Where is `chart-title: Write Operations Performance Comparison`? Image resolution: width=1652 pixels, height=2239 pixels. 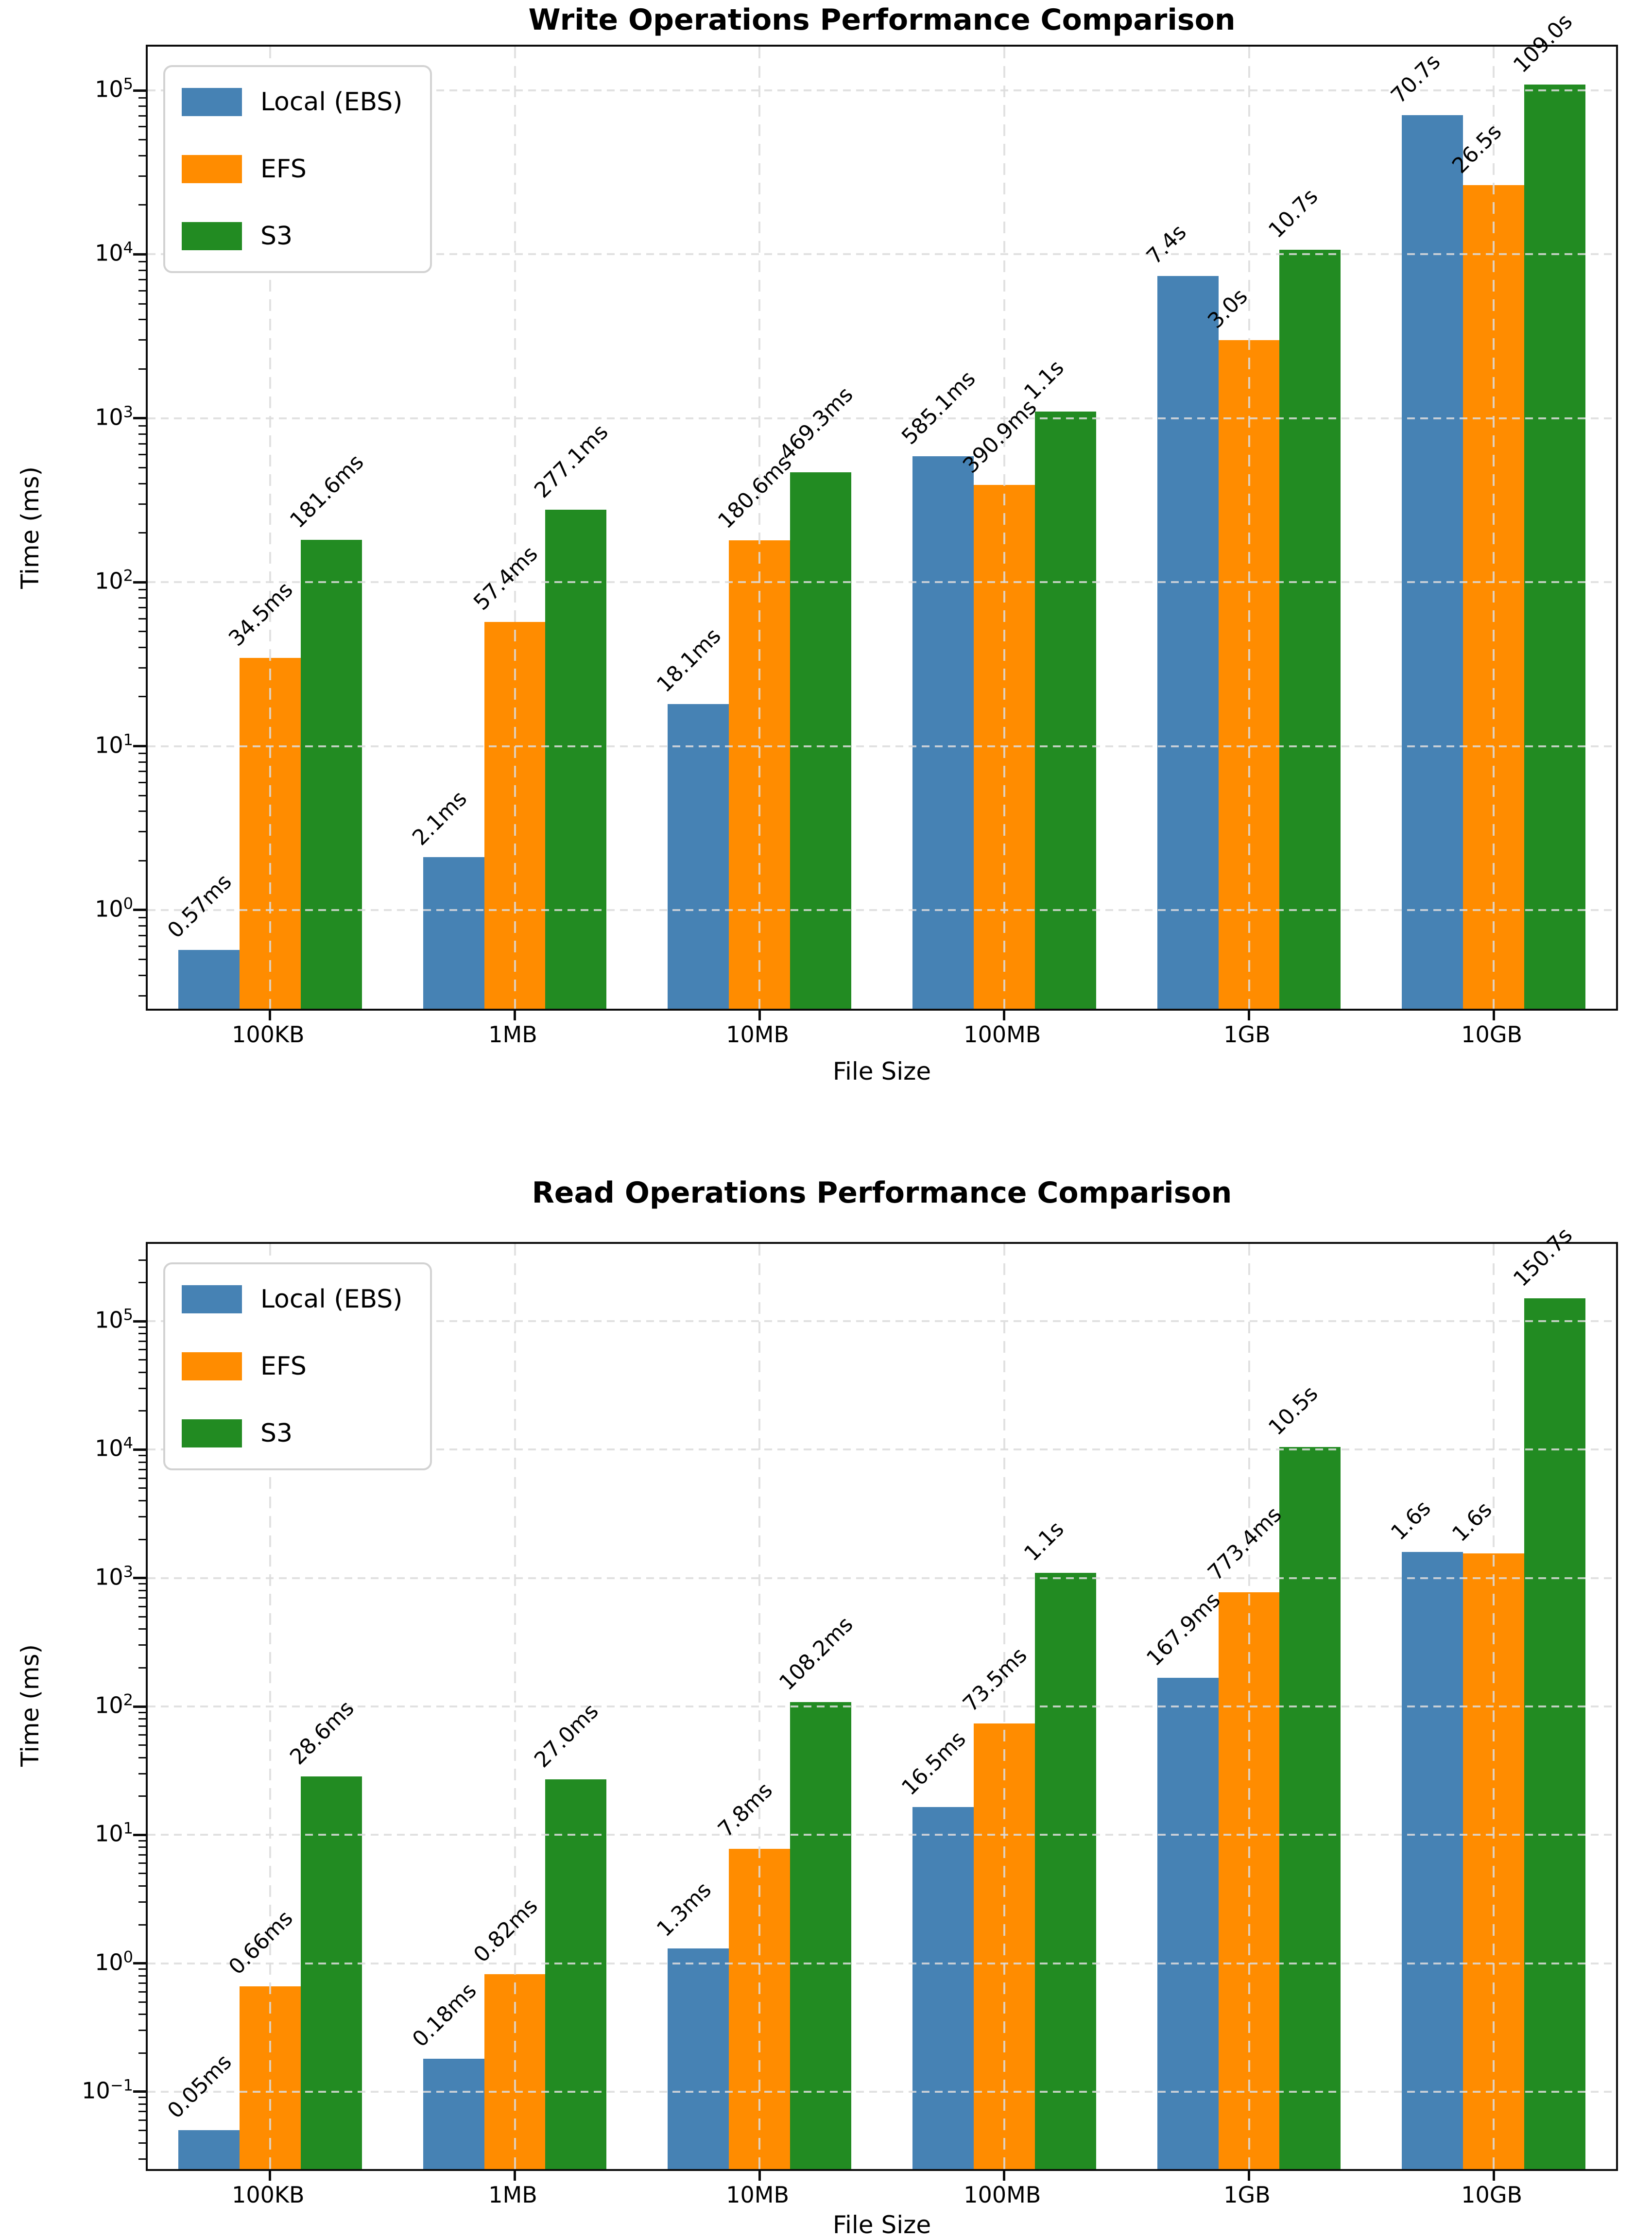 chart-title: Write Operations Performance Comparison is located at coordinates (882, 20).